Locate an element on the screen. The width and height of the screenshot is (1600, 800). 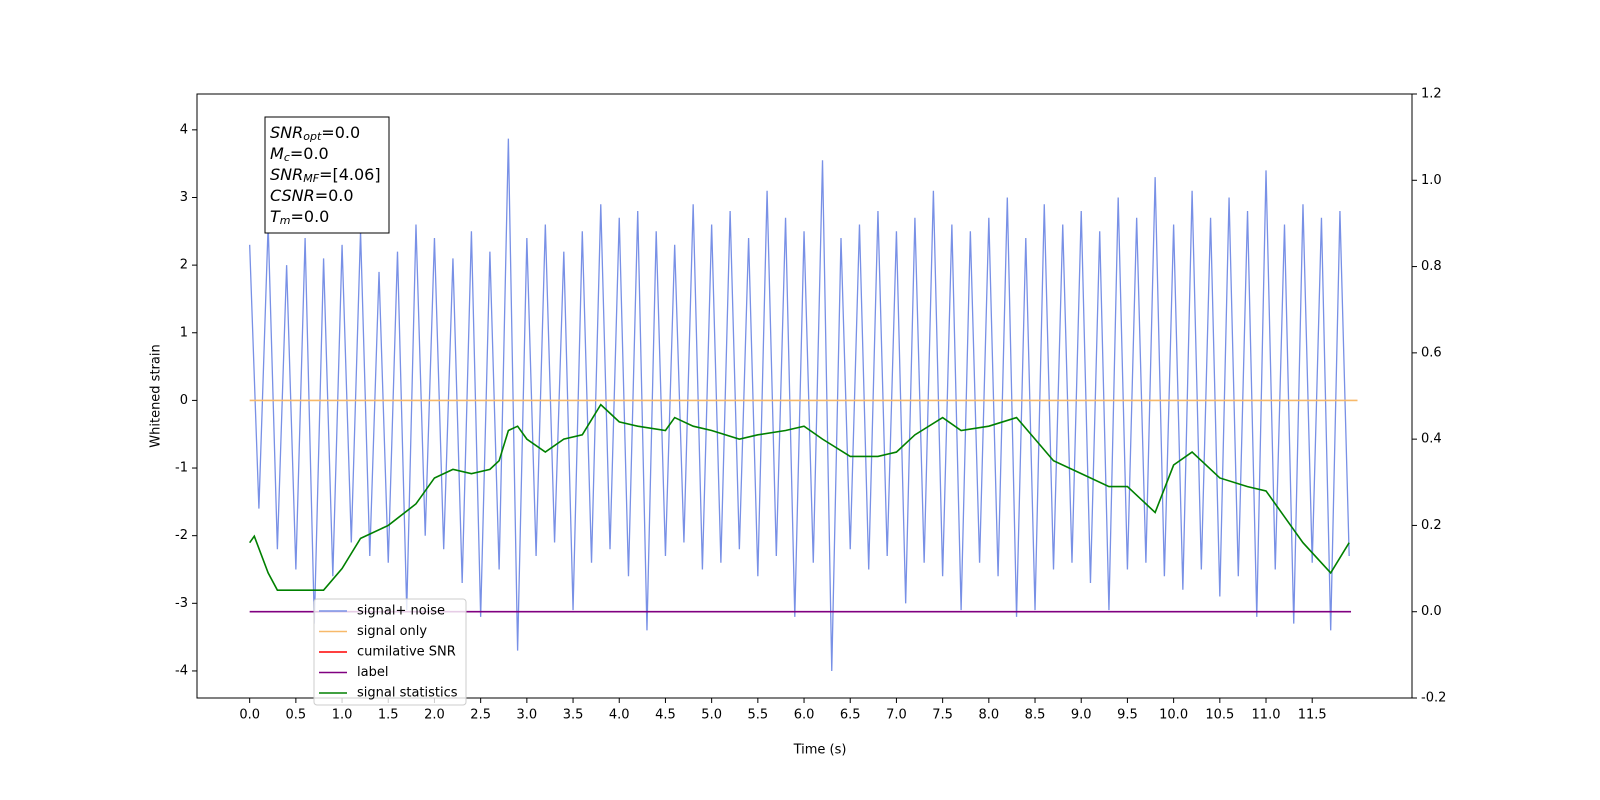
legend-label: signal statistics is located at coordinates (407, 693).